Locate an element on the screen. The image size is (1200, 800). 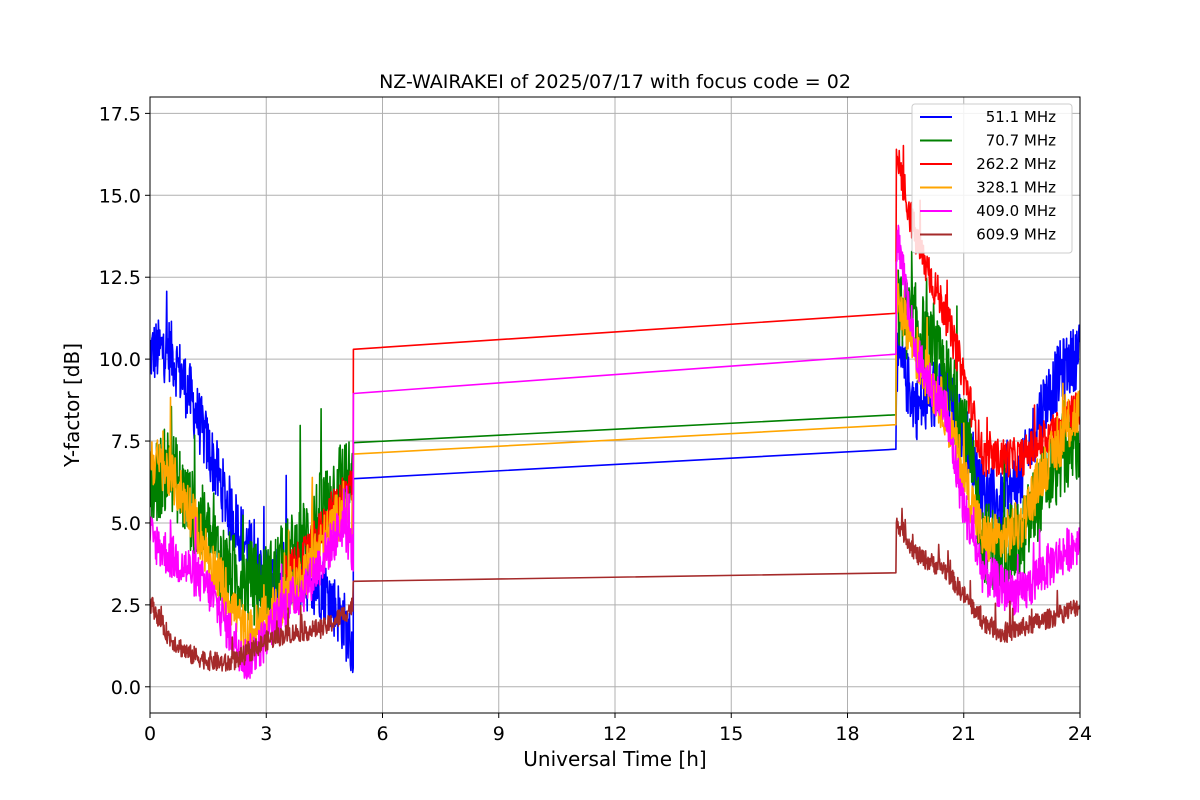
x-tick-label: 12 is located at coordinates (615, 734).